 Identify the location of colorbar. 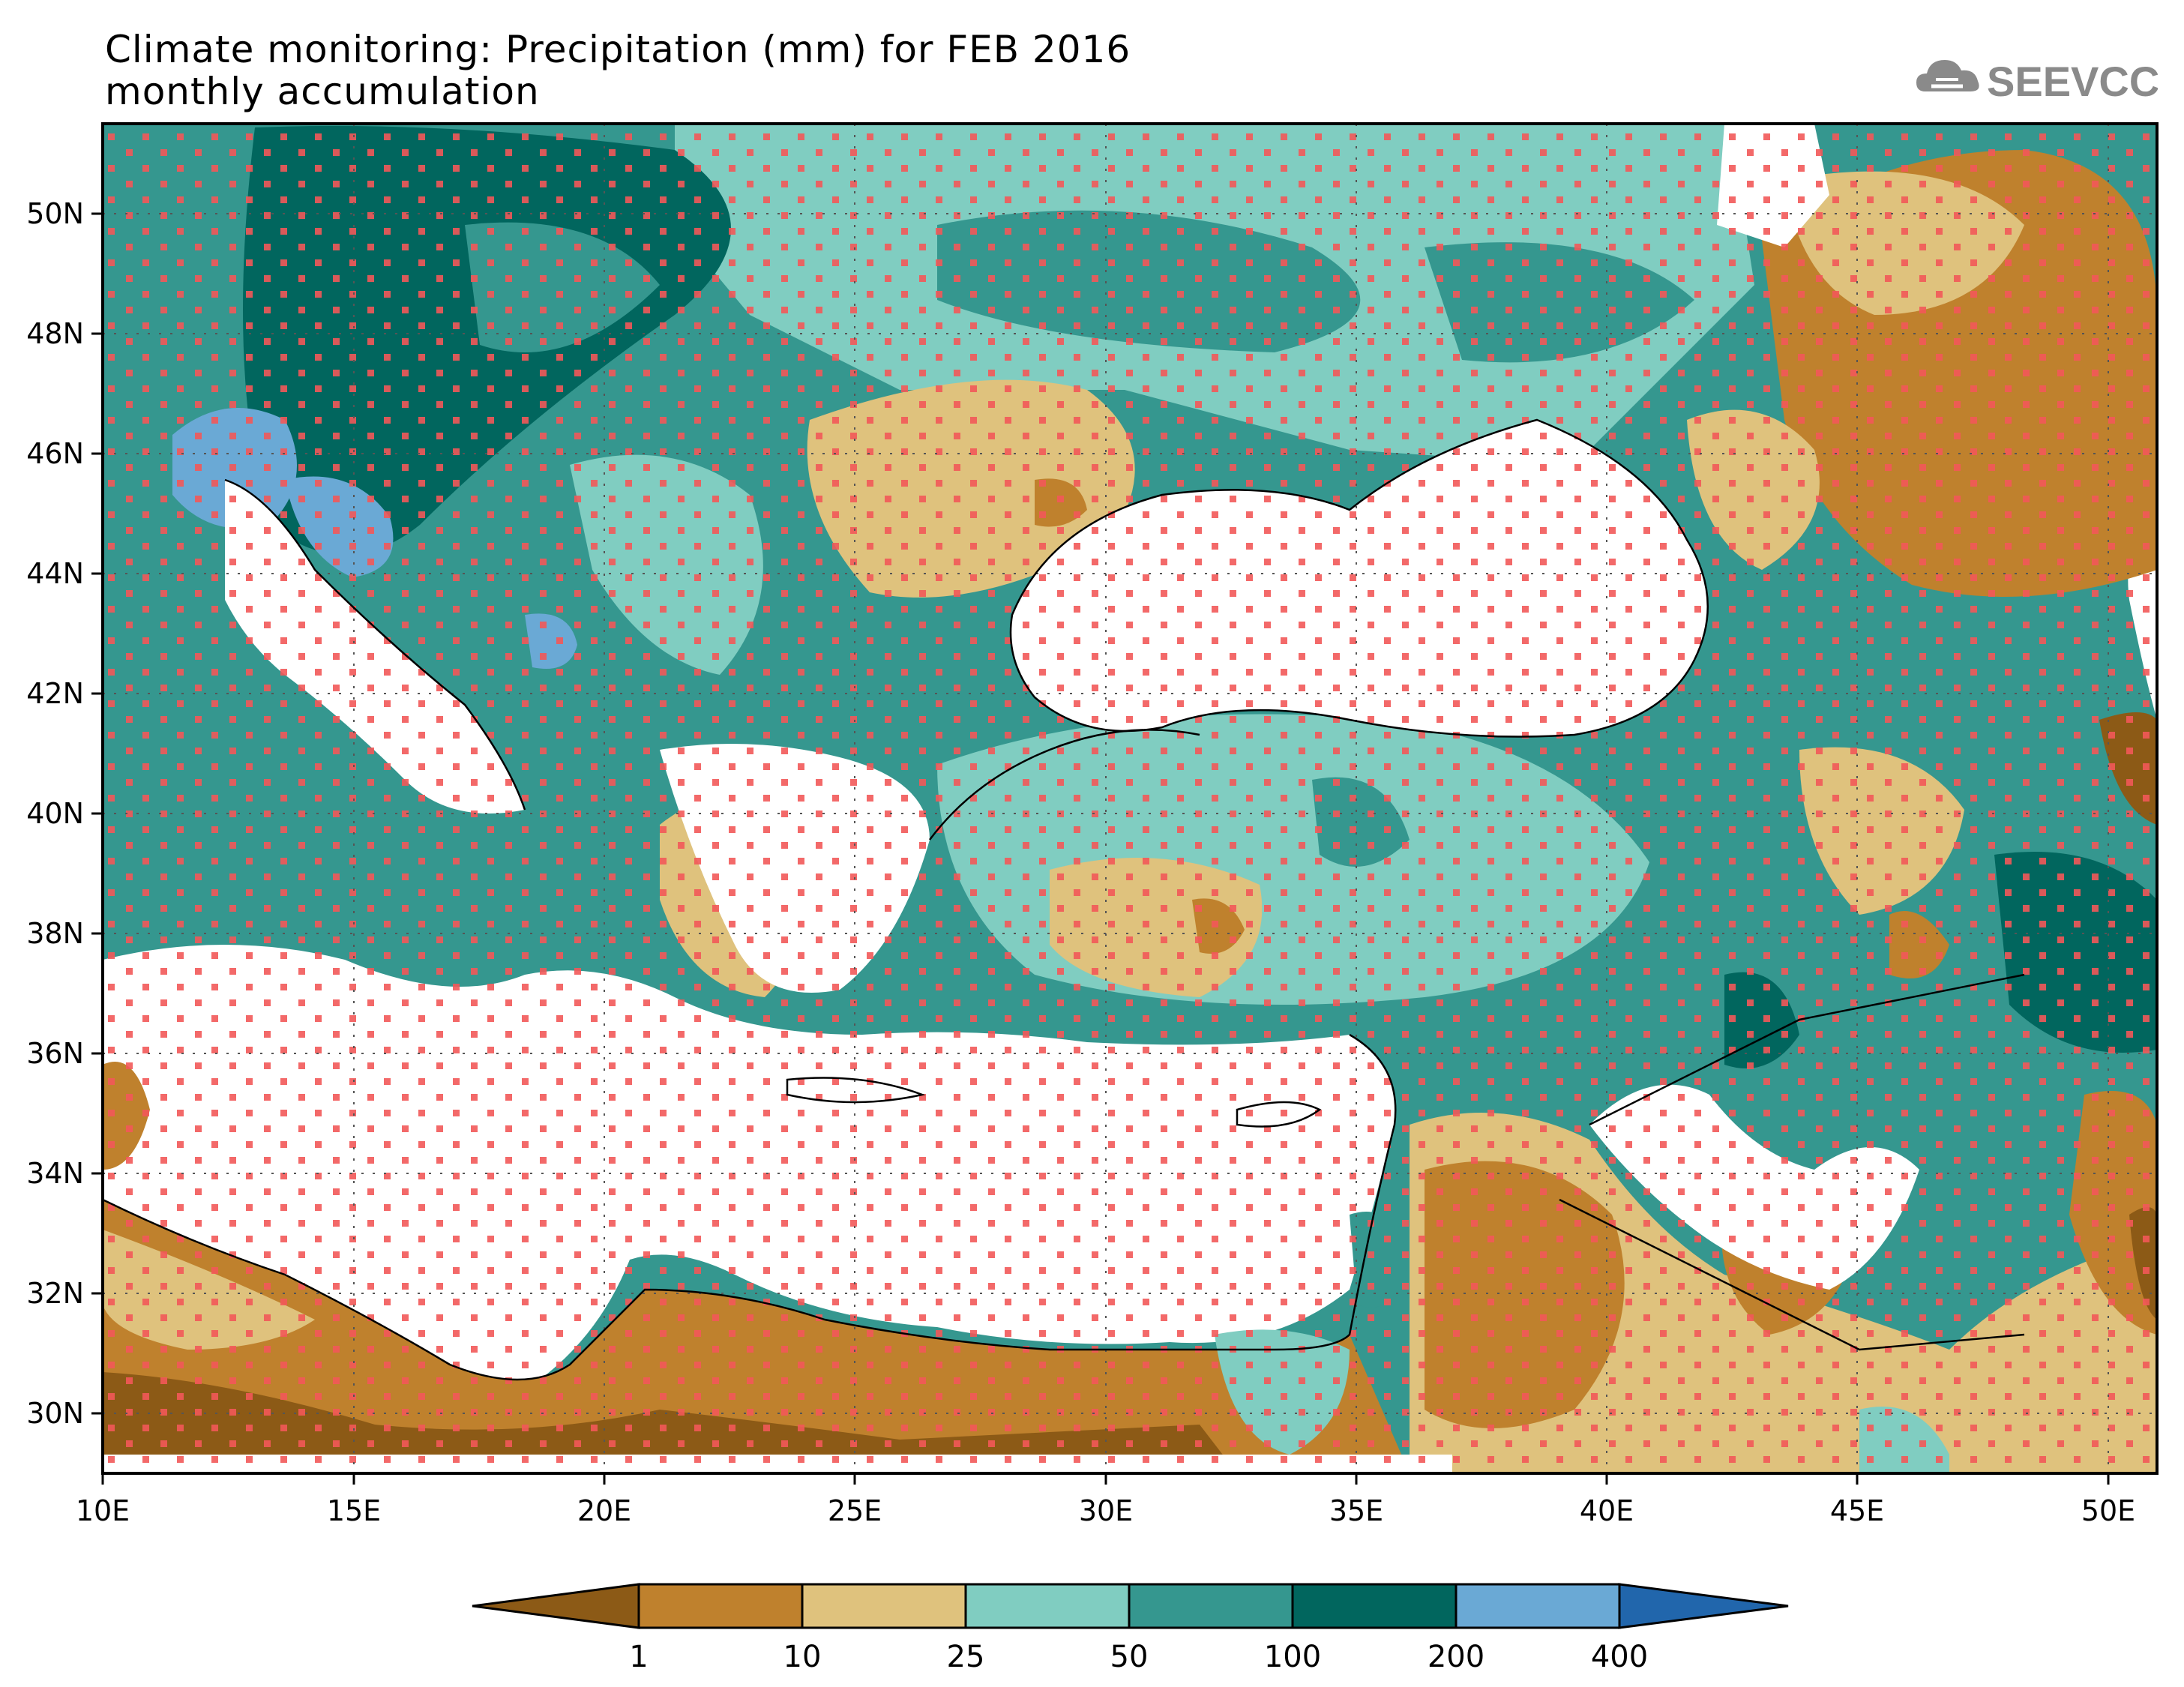
(1130, 1606).